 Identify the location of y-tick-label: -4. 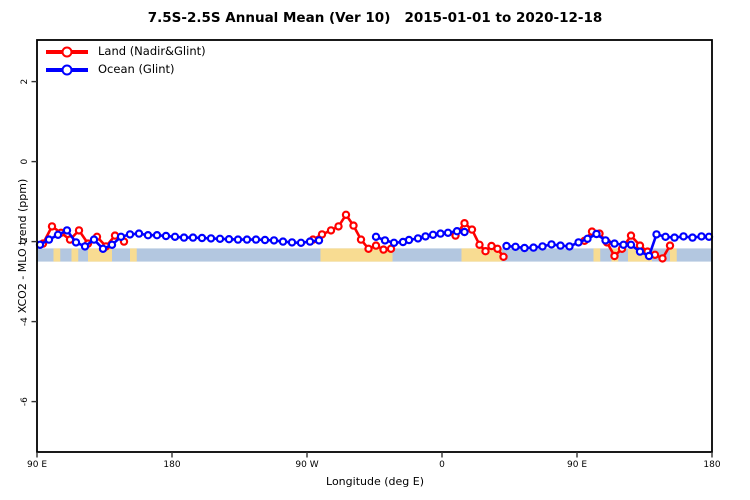
(25, 321).